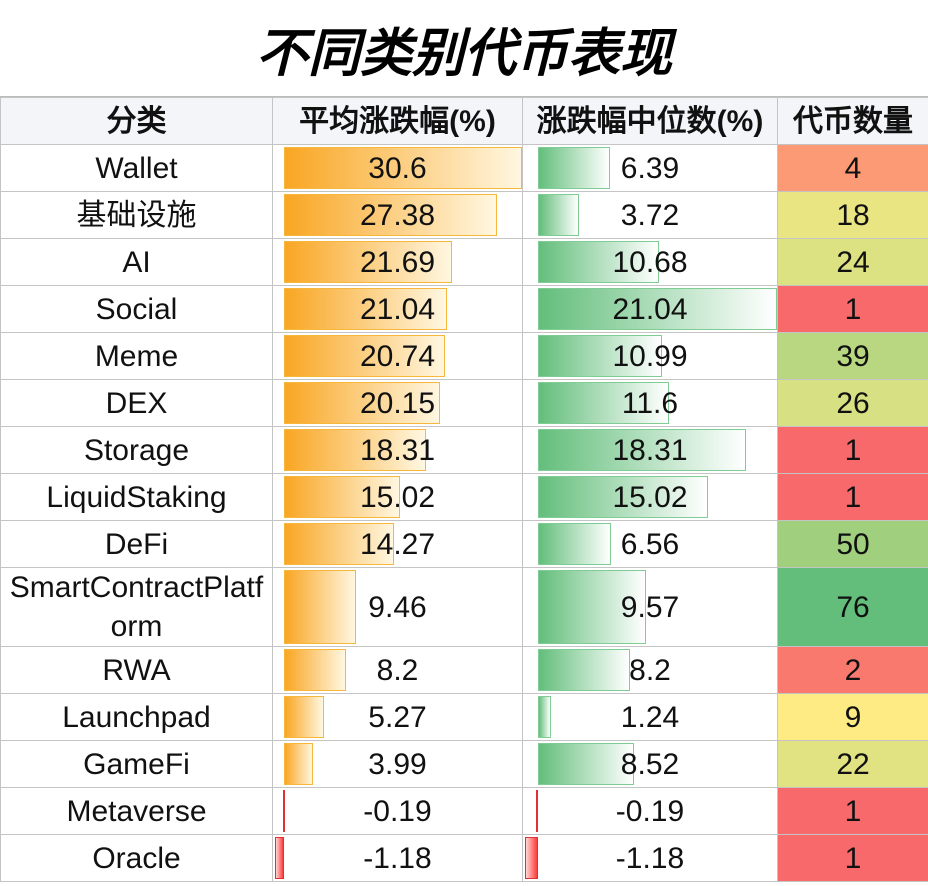  Describe the element at coordinates (397, 764) in the screenshot. I see `cell-value: 3.99` at that location.